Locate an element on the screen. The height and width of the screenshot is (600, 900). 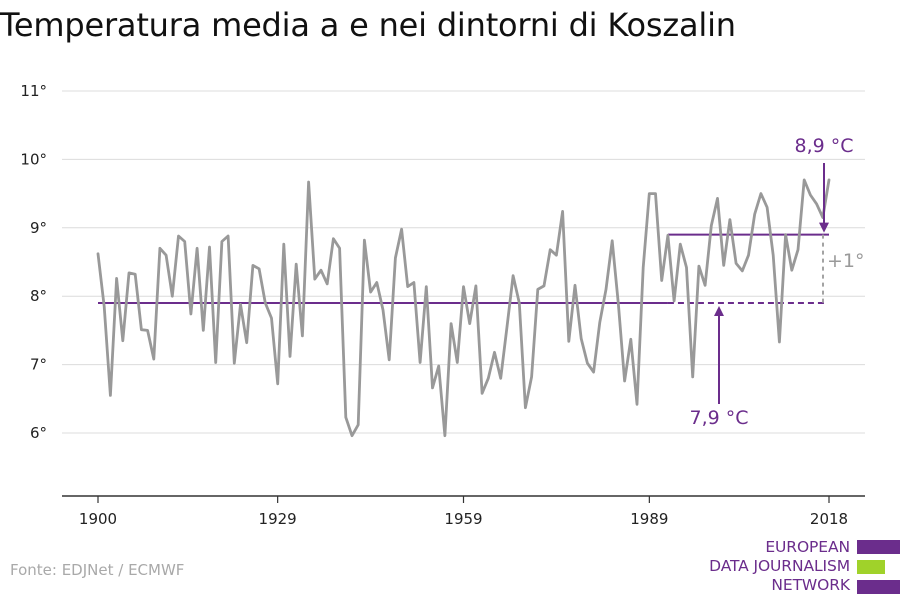
y-tick-label-7: 7° is located at coordinates (38, 365).